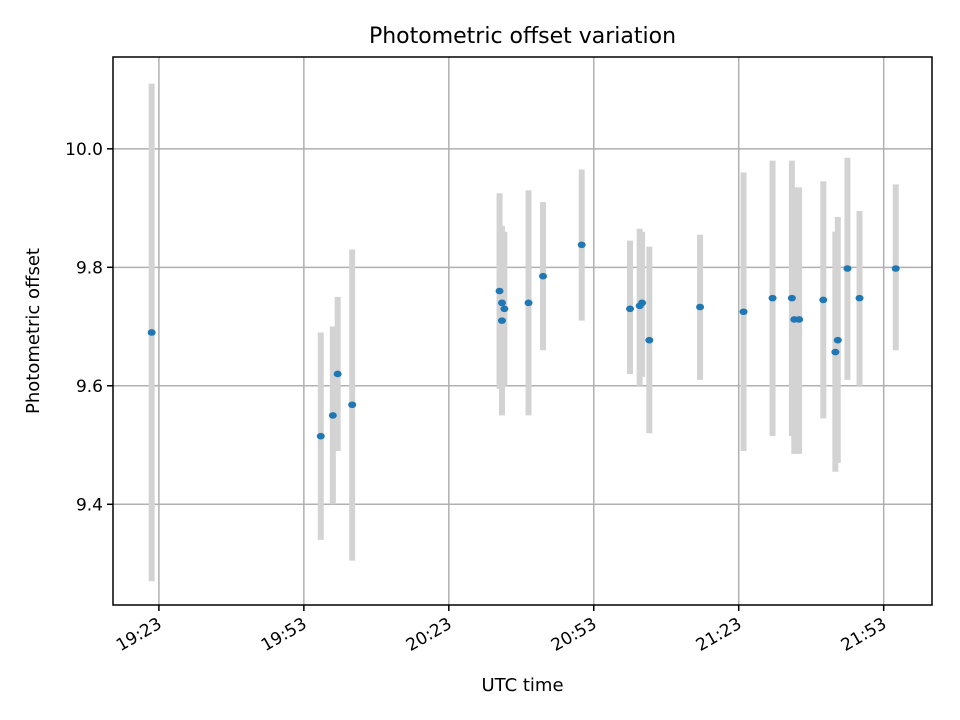  Describe the element at coordinates (84, 150) in the screenshot. I see `y-tick-label: 10.0` at that location.